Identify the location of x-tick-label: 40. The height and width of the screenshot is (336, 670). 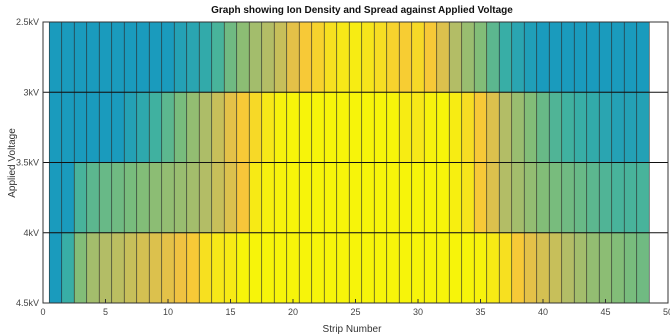
(543, 312).